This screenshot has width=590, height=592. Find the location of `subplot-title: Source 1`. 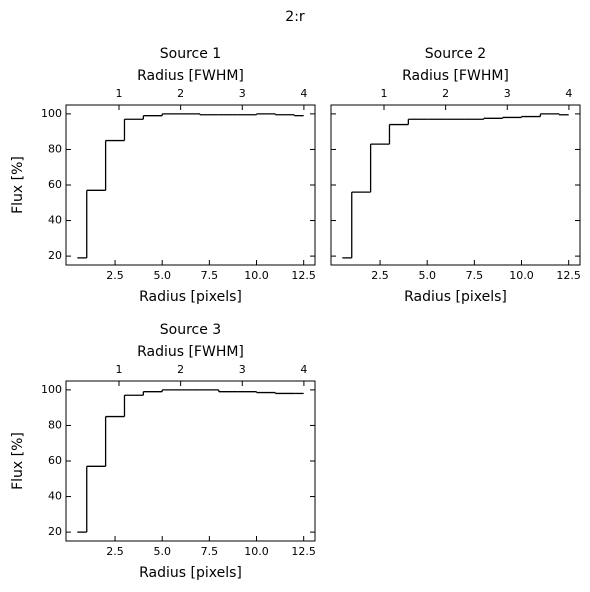

subplot-title: Source 1 is located at coordinates (190, 54).